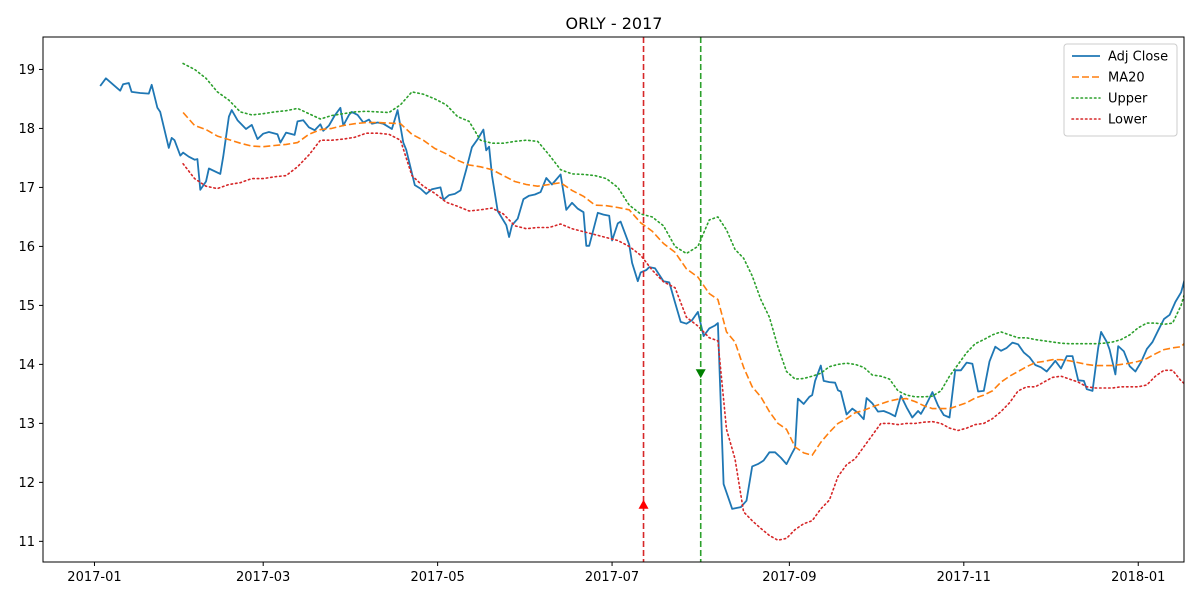 The width and height of the screenshot is (1200, 600). I want to click on y-tick-label: 14, so click(26, 365).